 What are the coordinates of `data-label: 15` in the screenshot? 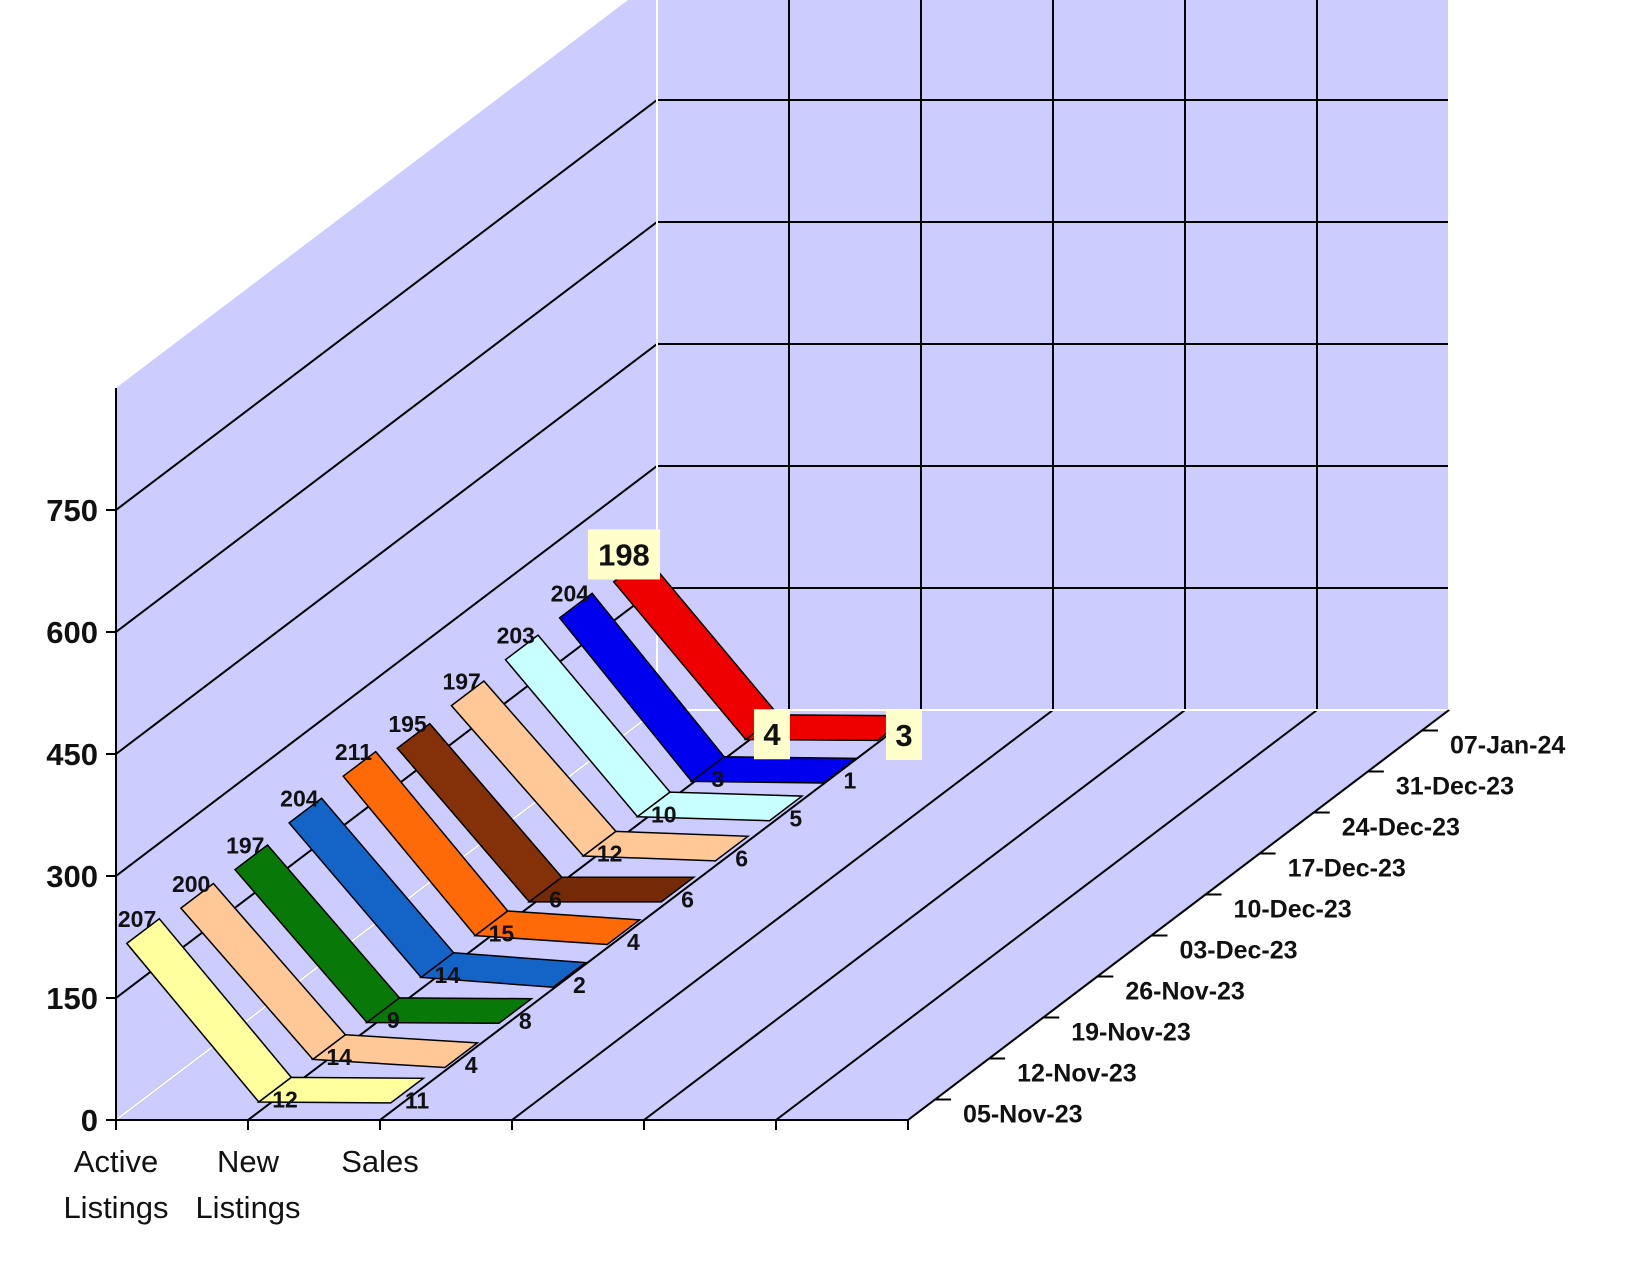 It's located at (502, 933).